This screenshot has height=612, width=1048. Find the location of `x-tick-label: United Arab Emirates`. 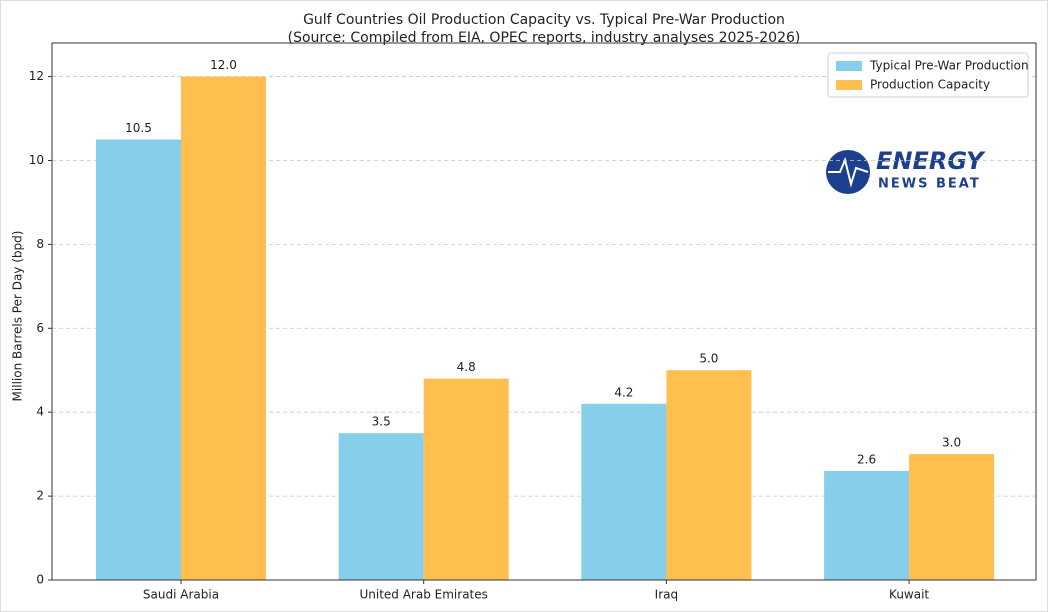

x-tick-label: United Arab Emirates is located at coordinates (423, 595).